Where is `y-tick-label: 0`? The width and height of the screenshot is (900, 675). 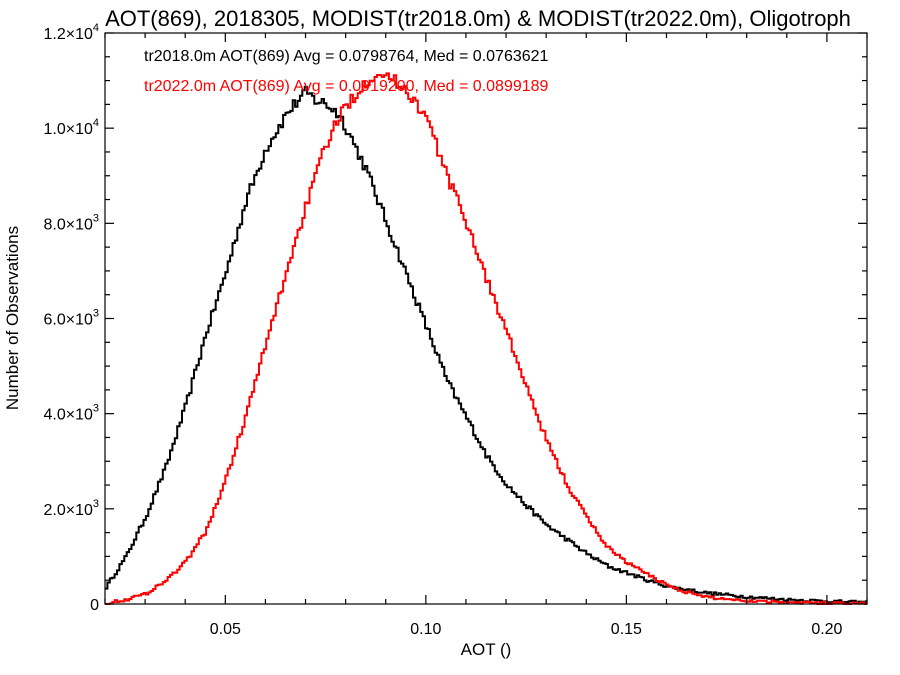
y-tick-label: 0 is located at coordinates (94, 605).